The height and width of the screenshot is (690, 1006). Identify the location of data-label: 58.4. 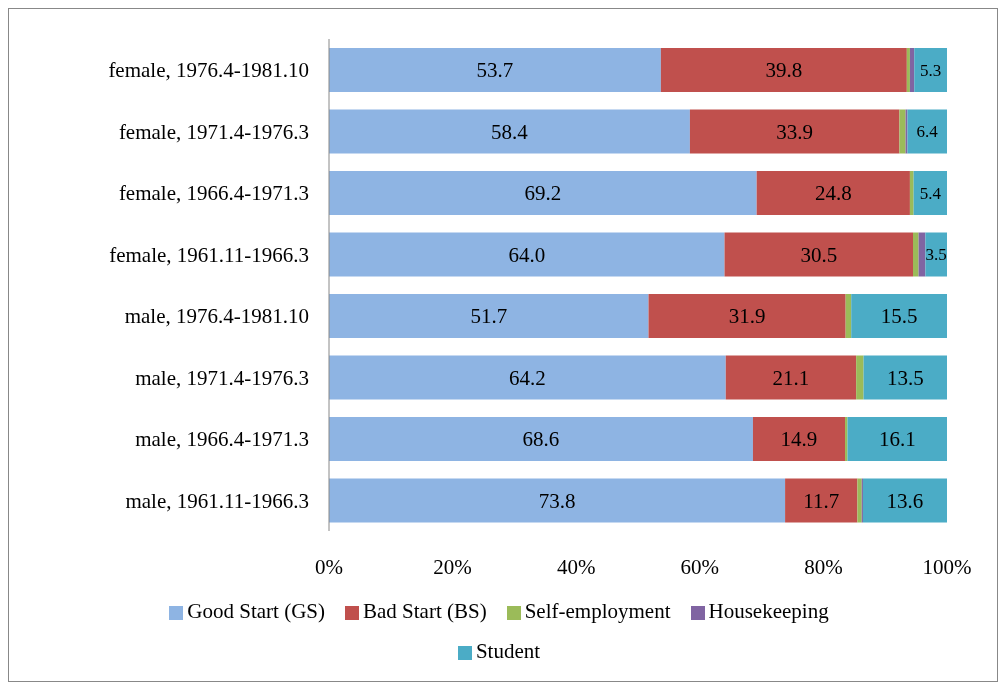
(510, 131).